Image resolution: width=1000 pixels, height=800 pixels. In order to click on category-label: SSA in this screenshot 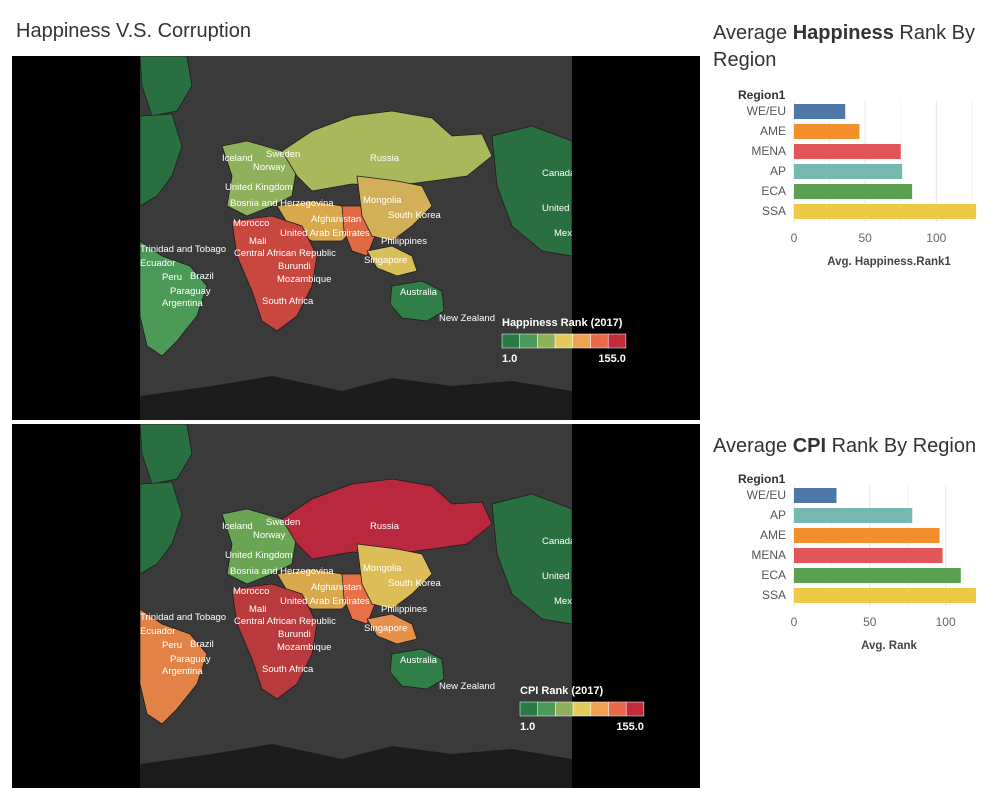, I will do `click(774, 211)`.